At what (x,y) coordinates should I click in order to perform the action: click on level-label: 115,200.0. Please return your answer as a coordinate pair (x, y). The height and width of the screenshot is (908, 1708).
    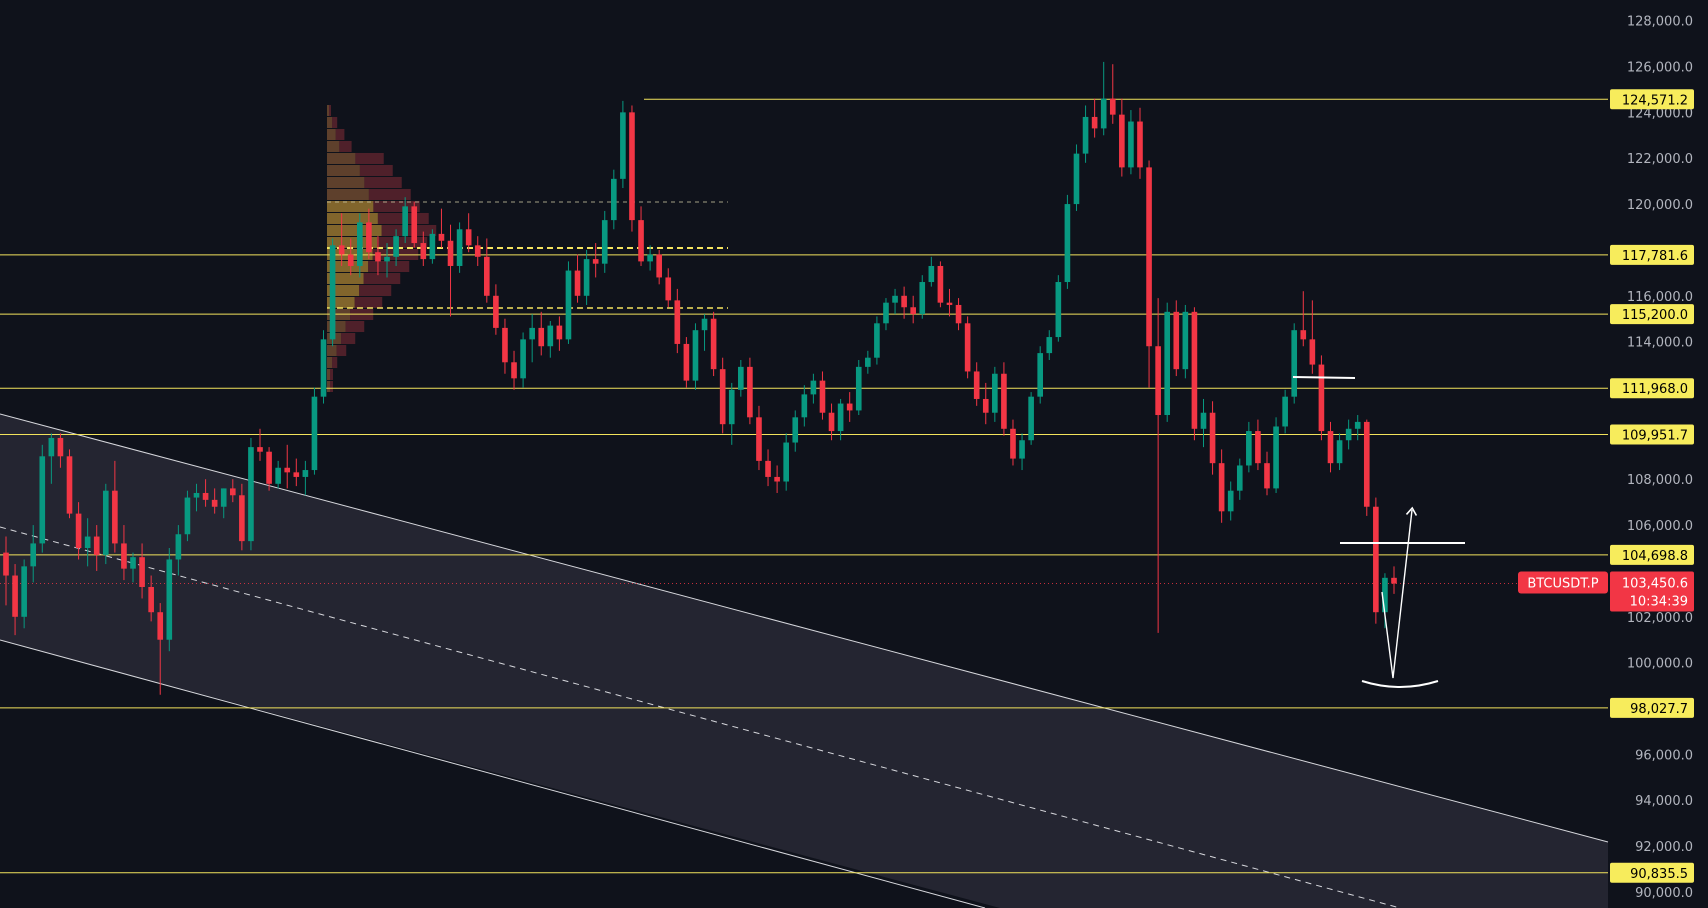
    Looking at the image, I should click on (1655, 315).